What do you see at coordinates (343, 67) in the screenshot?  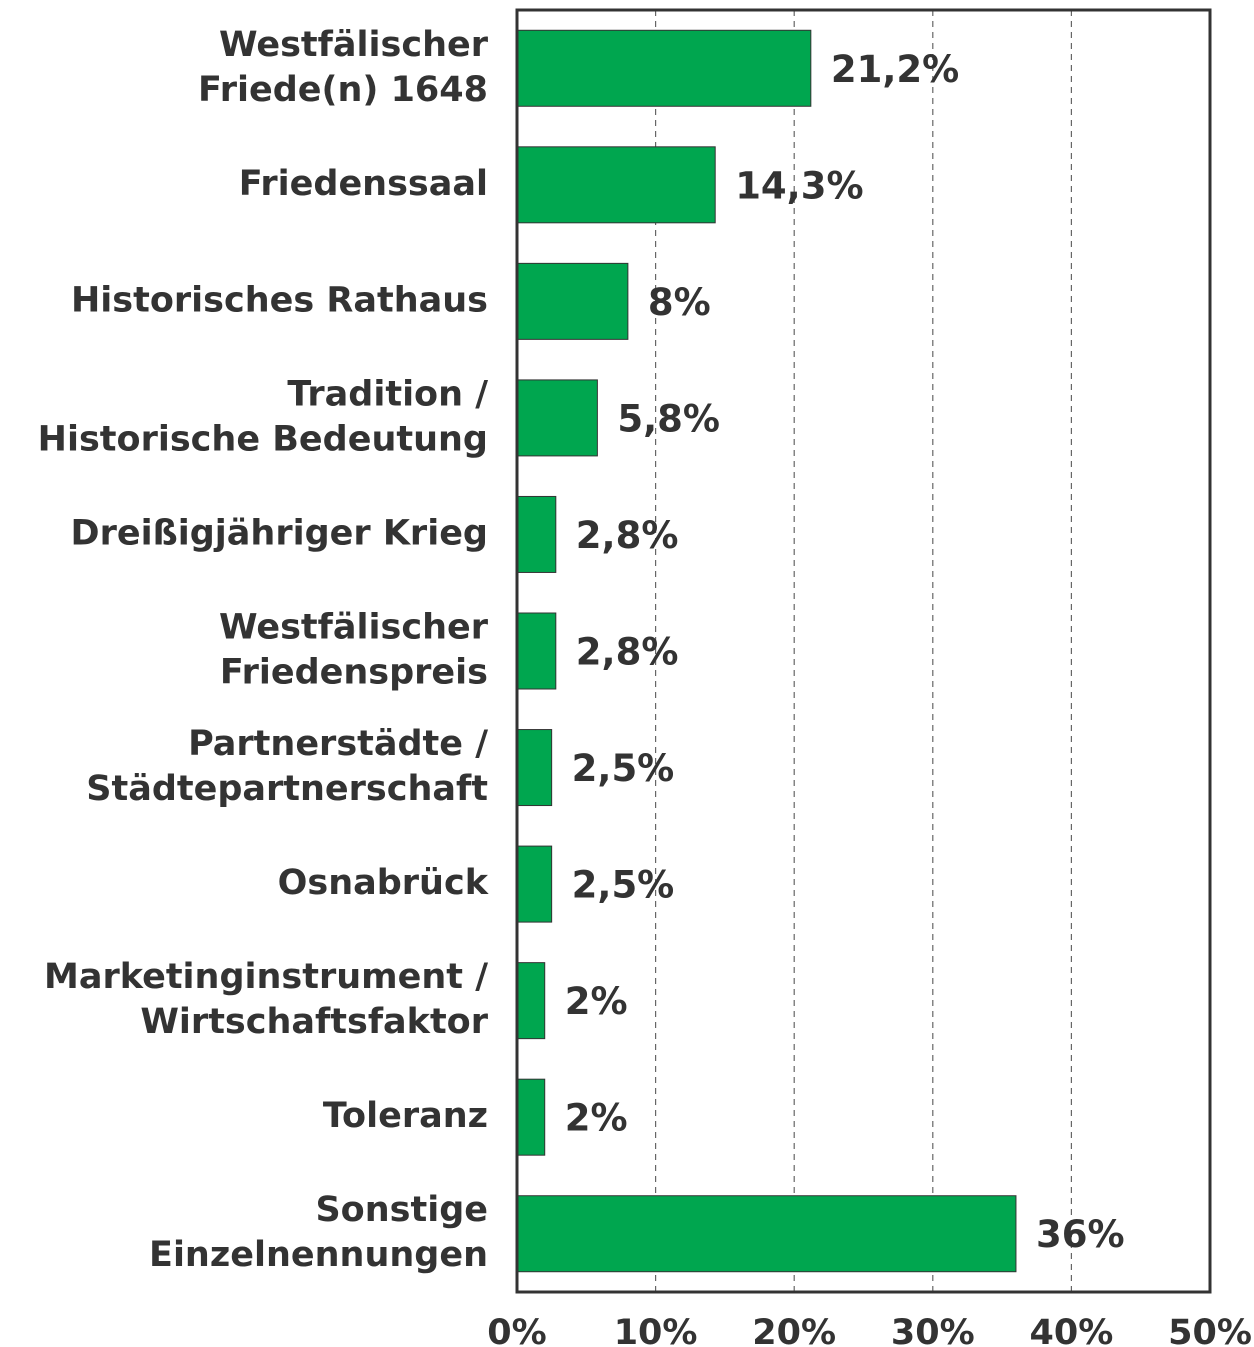 I see `category-label: Westfälischer Friede(n) 1648` at bounding box center [343, 67].